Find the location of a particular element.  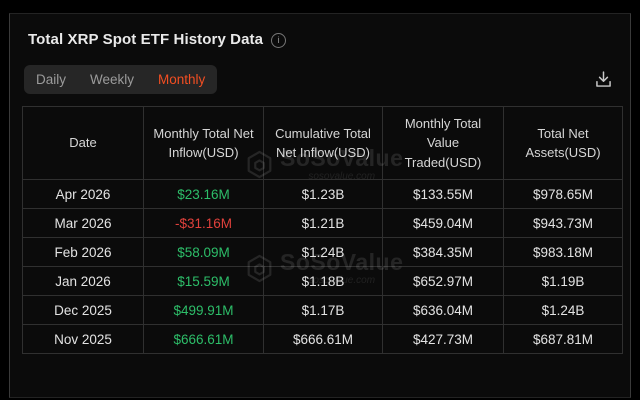

col-header-monthly-net-inflow: Monthly Total Net Inflow(USD) is located at coordinates (203, 143).